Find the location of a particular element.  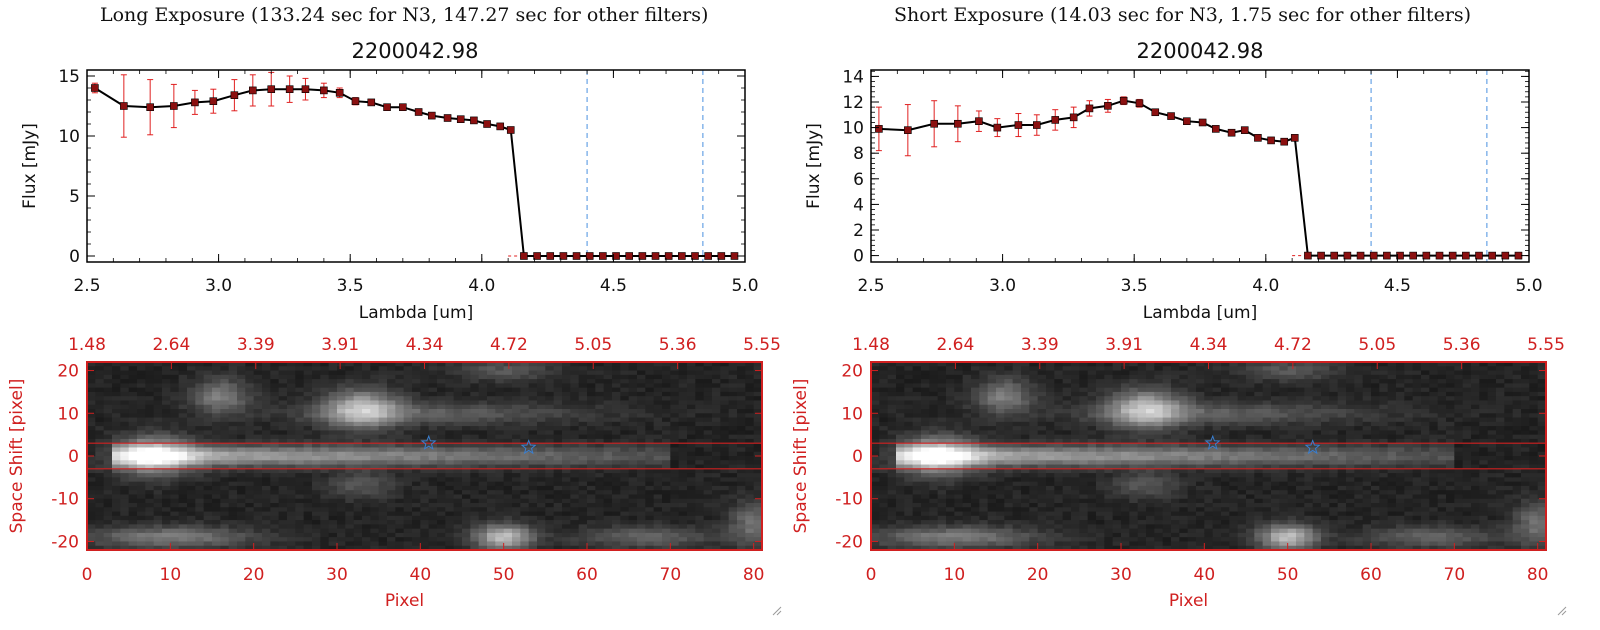

spectrum-short-y-tick-label: 2 is located at coordinates (858, 231).